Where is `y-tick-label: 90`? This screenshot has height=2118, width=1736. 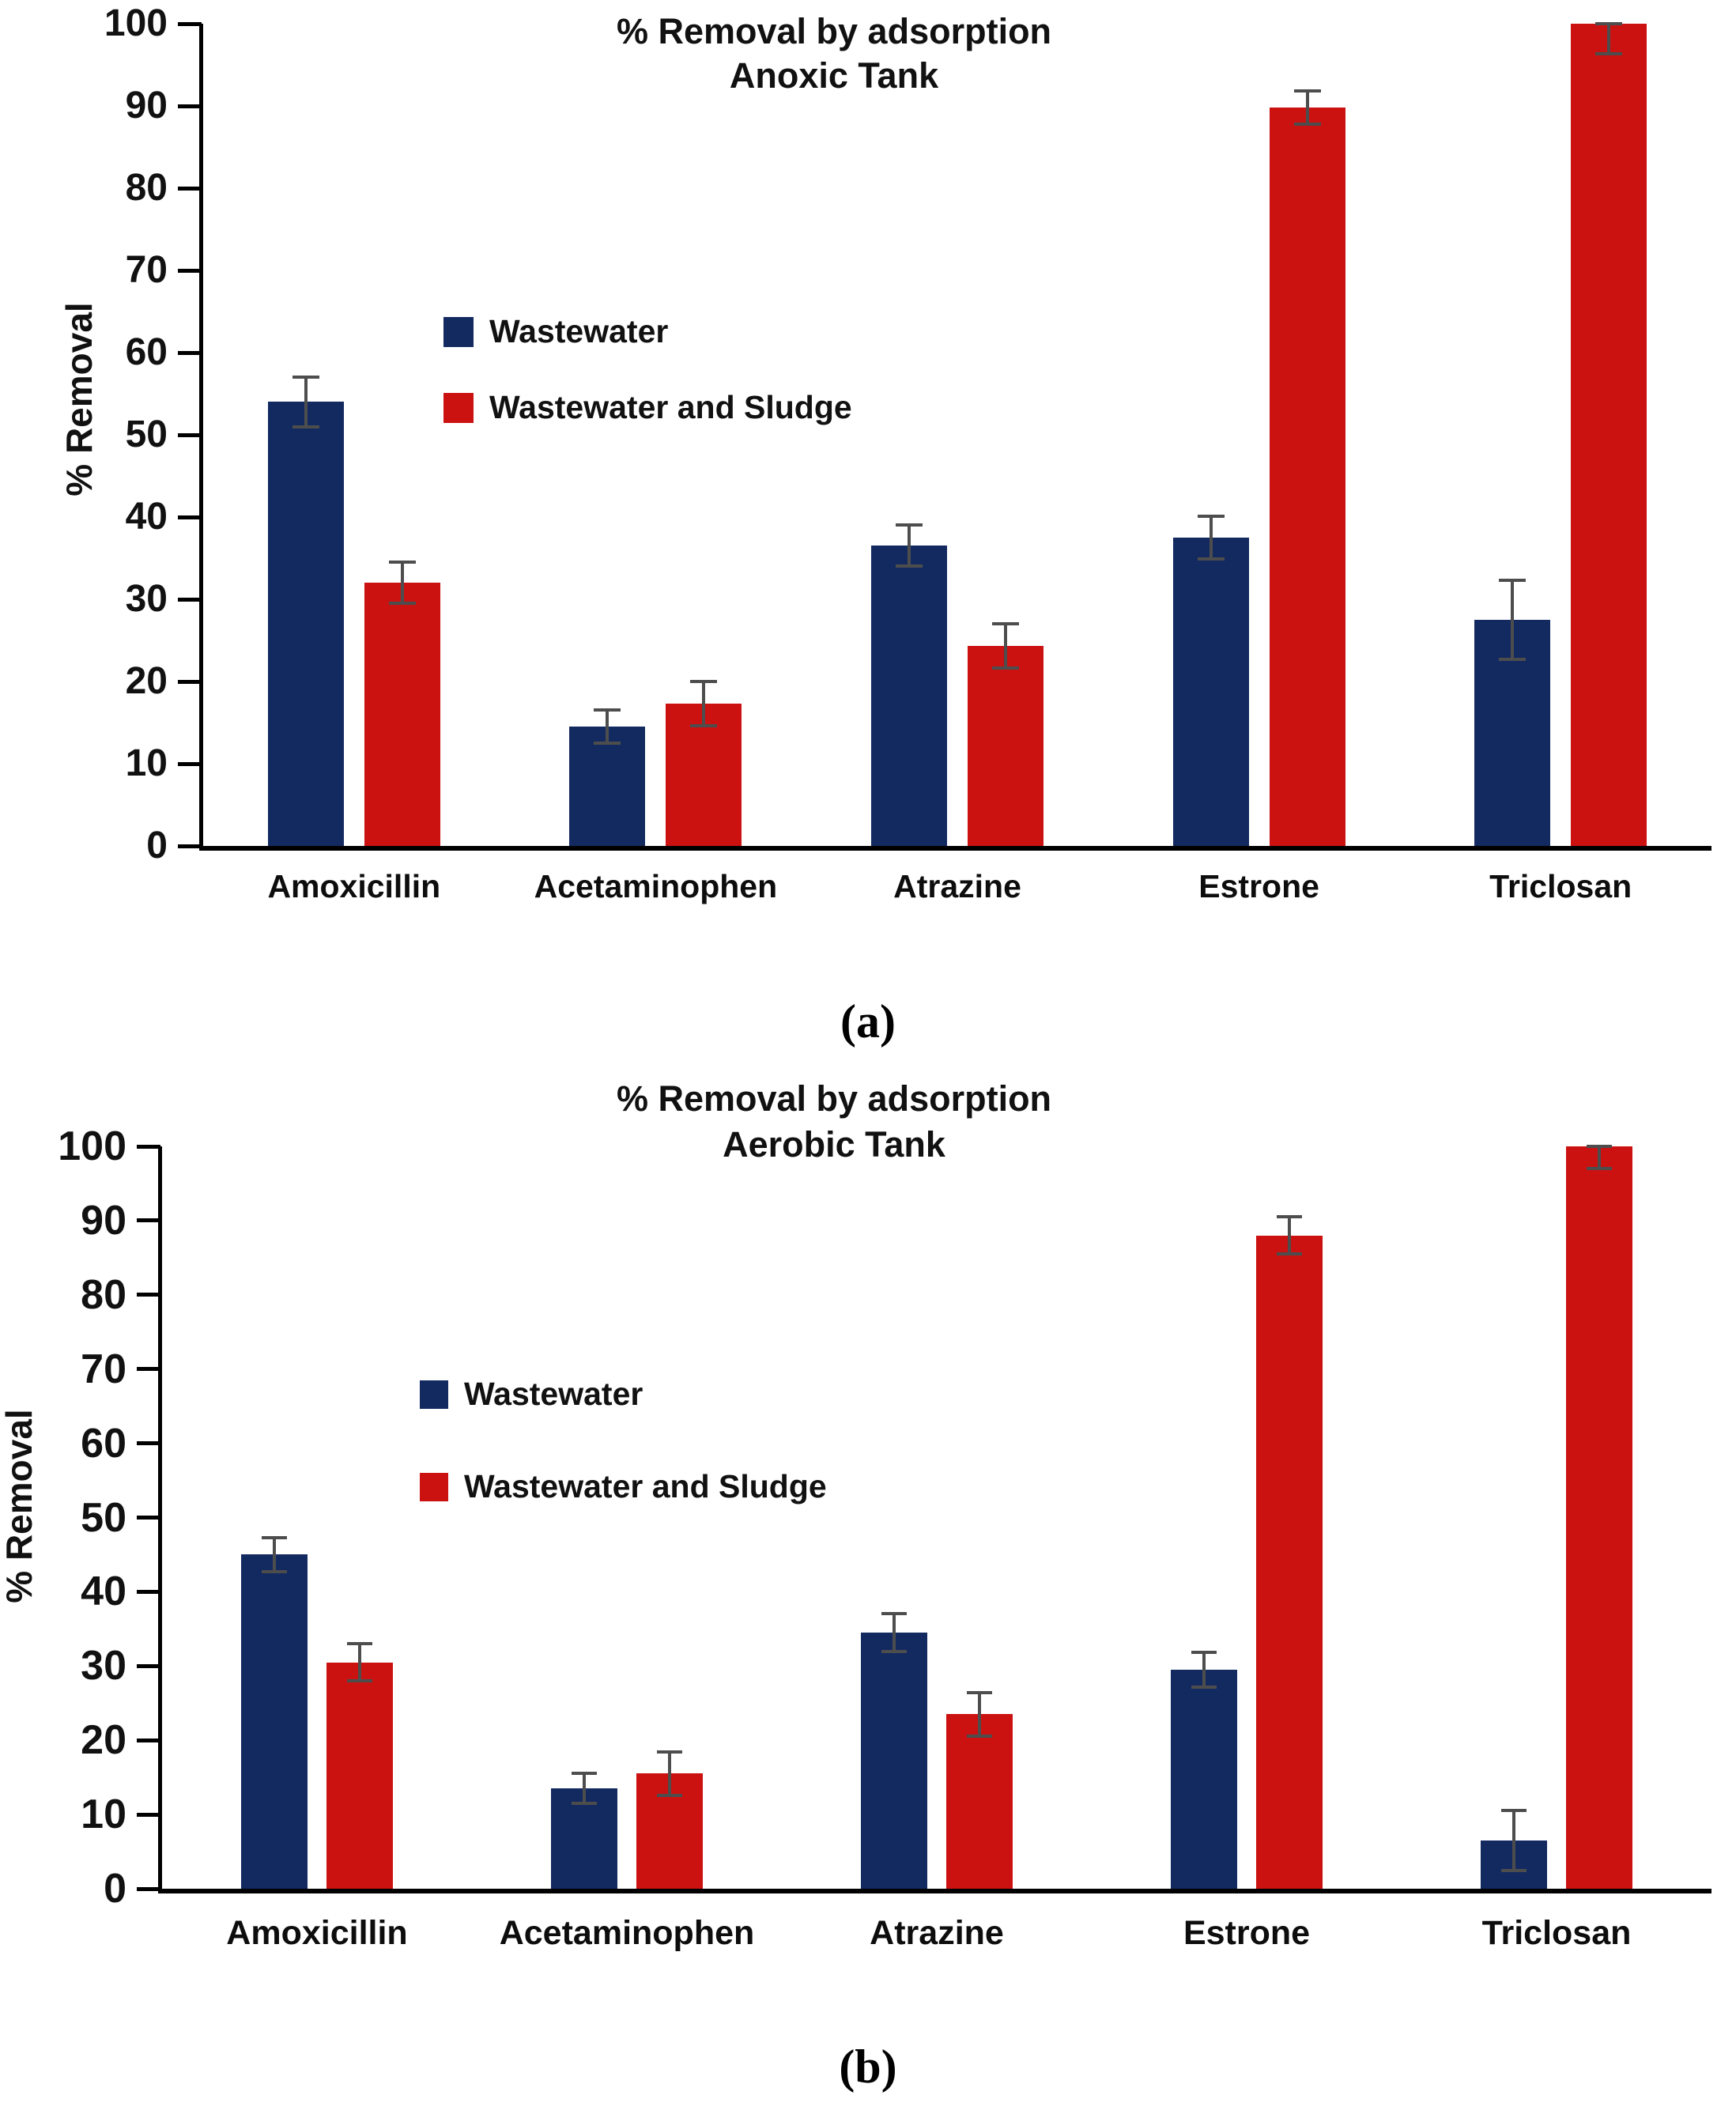
y-tick-label: 90 is located at coordinates (146, 105).